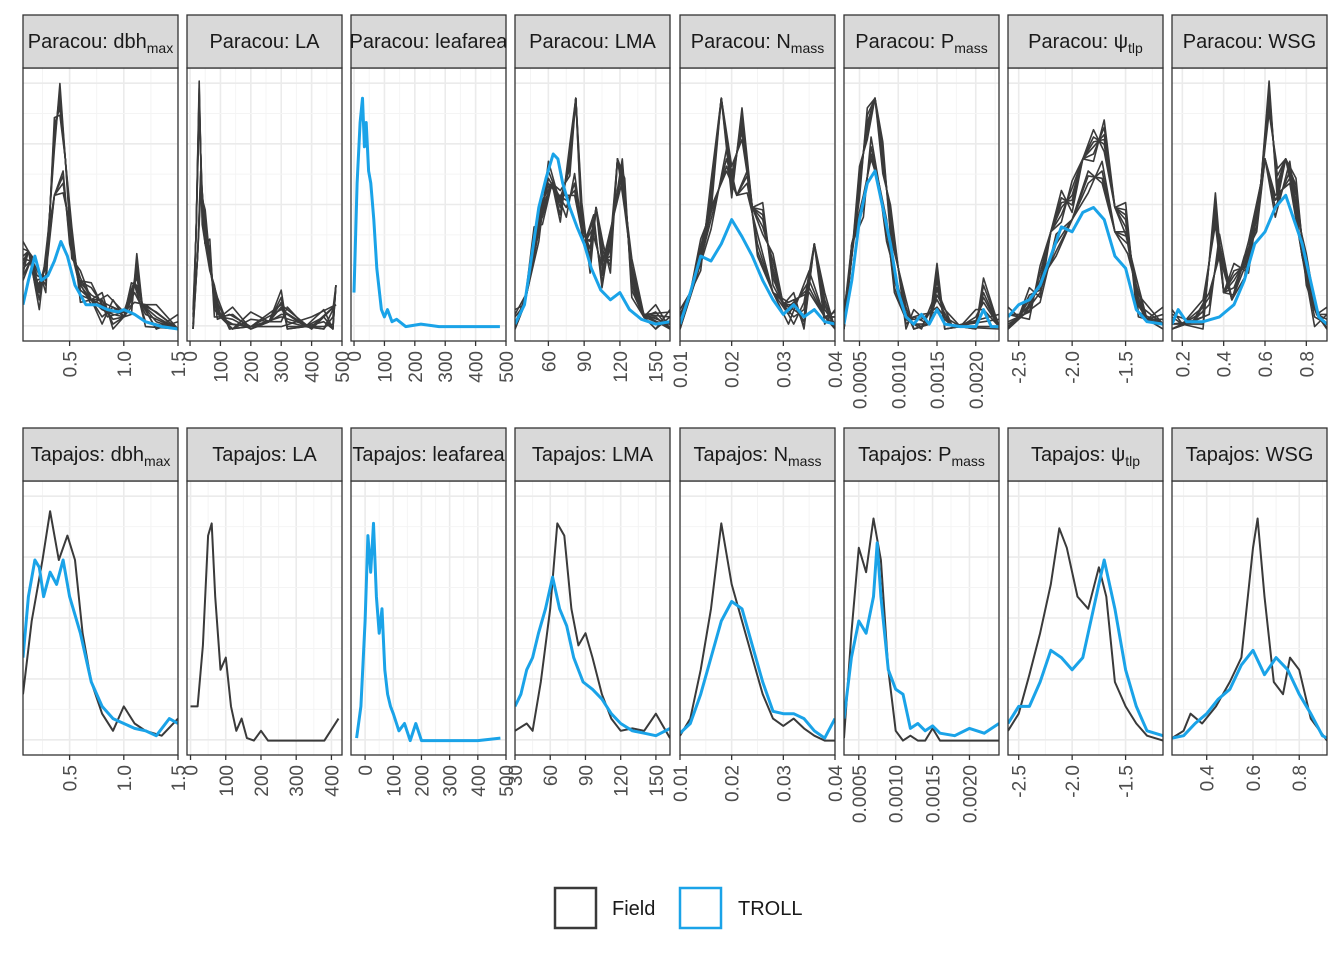  I want to click on legend-label-troll: TROLL, so click(770, 909).